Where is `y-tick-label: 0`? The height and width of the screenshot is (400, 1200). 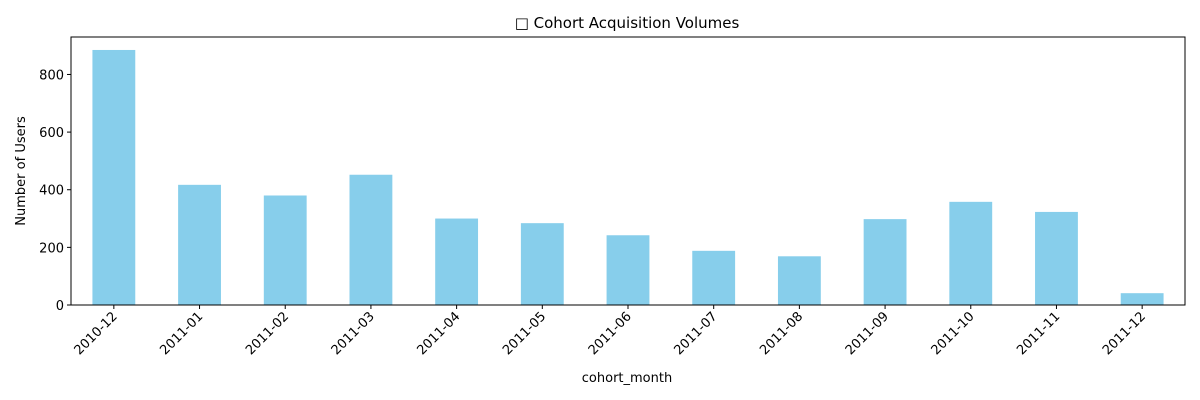
y-tick-label: 0 is located at coordinates (60, 306).